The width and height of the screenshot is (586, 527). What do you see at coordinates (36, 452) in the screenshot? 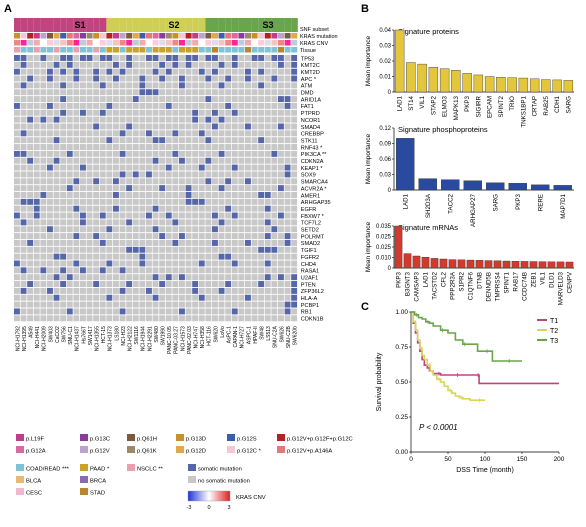
I see `legend-label: p.G12A` at bounding box center [36, 452].